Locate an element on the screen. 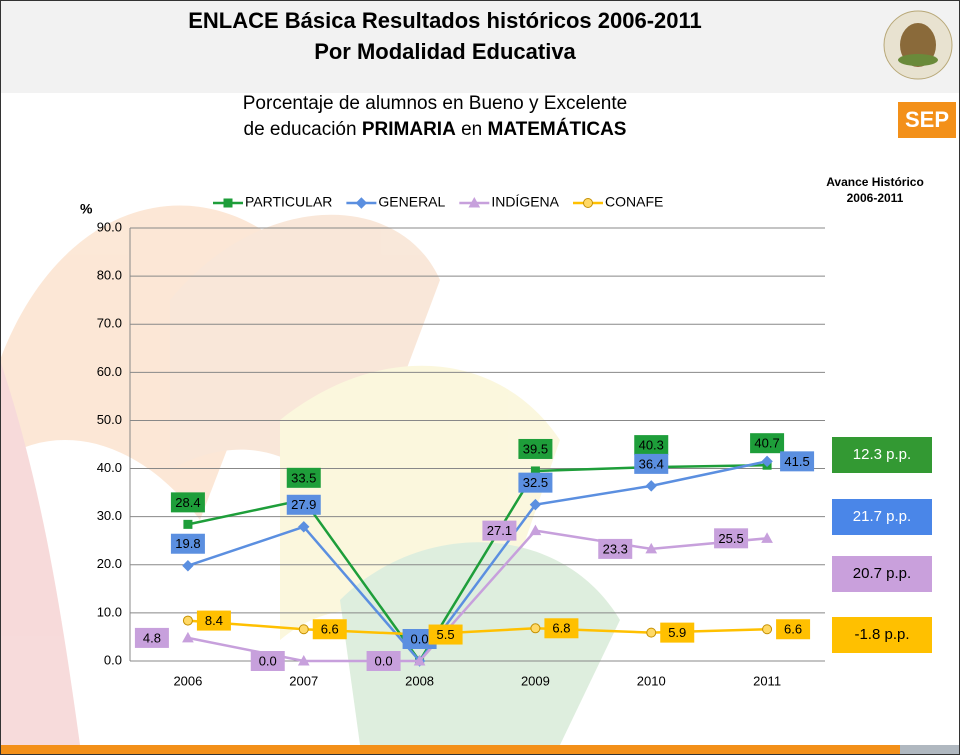 Image resolution: width=960 pixels, height=755 pixels. legend-label: PARTICULAR is located at coordinates (288, 202).